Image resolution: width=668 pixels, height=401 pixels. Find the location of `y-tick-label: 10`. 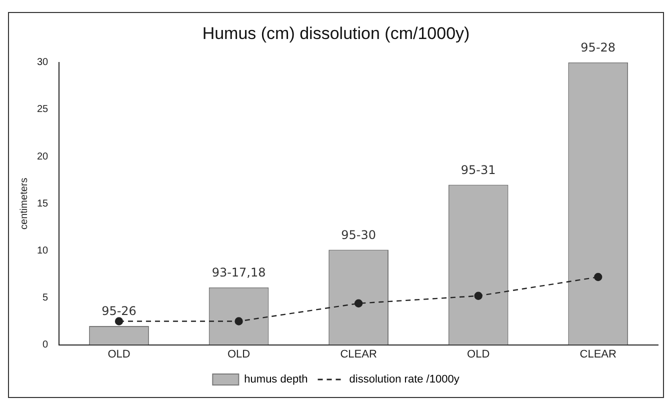

y-tick-label: 10 is located at coordinates (43, 250).